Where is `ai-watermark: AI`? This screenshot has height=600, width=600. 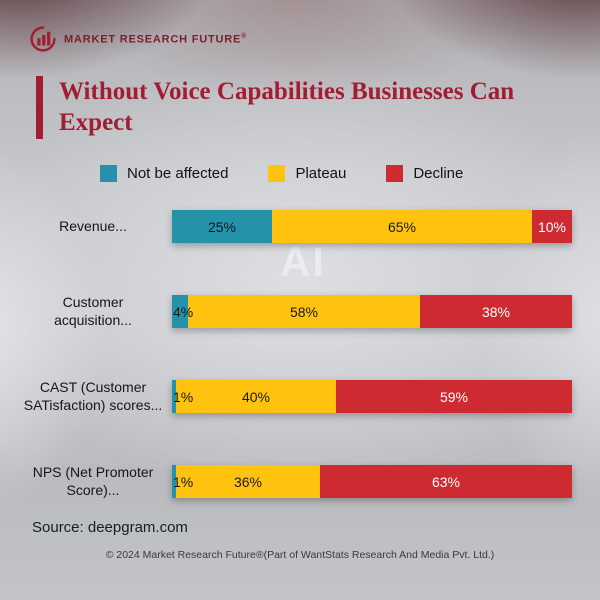
ai-watermark: AI is located at coordinates (303, 261).